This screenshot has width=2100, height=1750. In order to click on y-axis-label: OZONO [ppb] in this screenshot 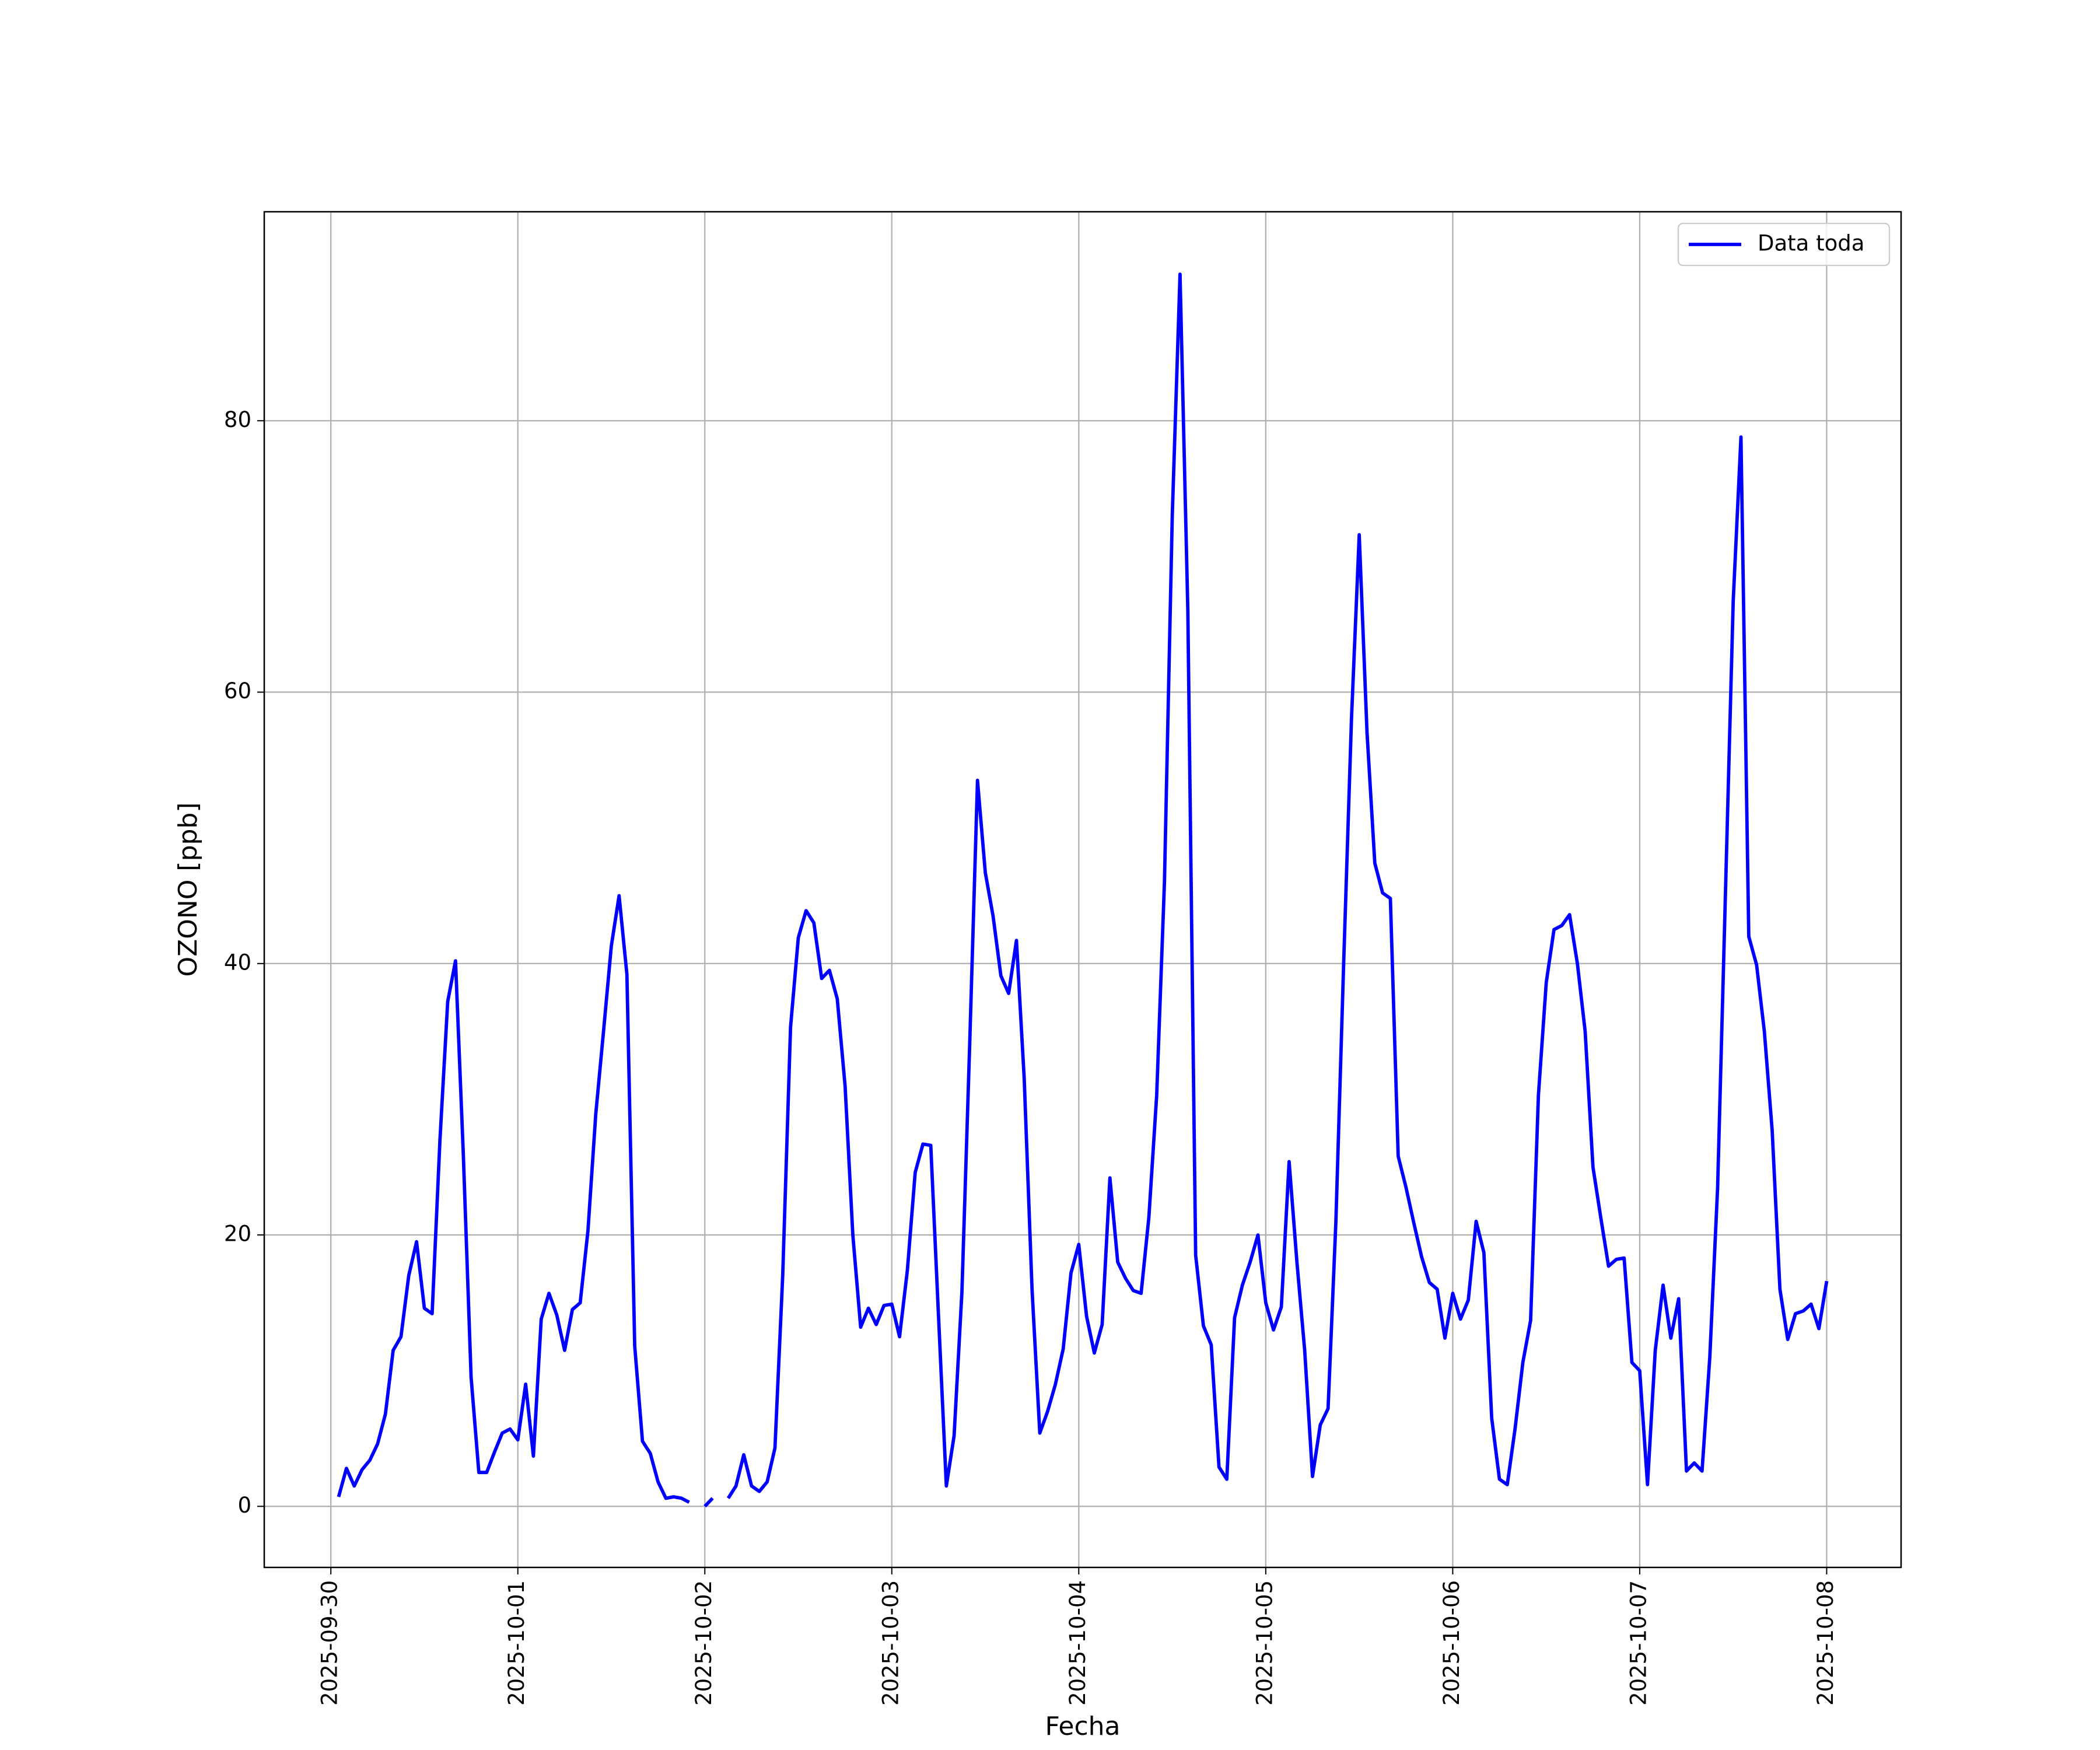, I will do `click(188, 889)`.